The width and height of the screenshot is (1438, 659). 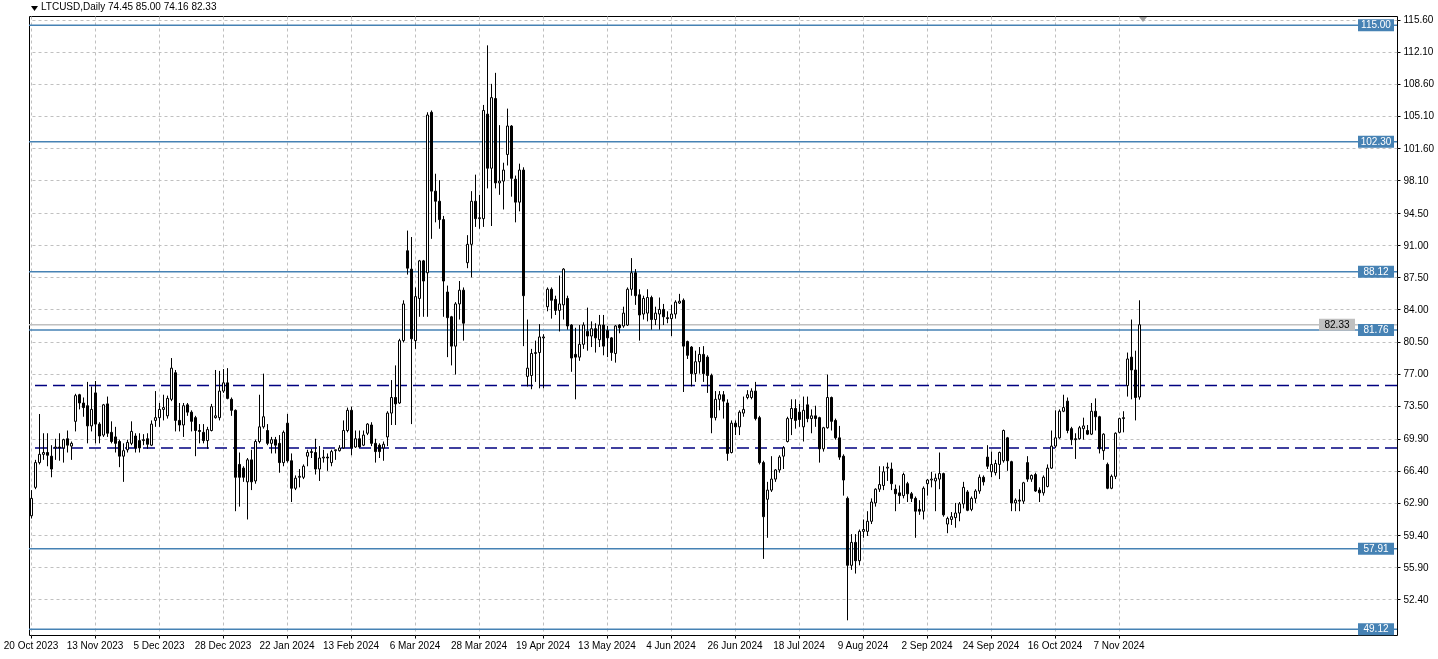 What do you see at coordinates (1416, 567) in the screenshot?
I see `y-tick-label: 55.90` at bounding box center [1416, 567].